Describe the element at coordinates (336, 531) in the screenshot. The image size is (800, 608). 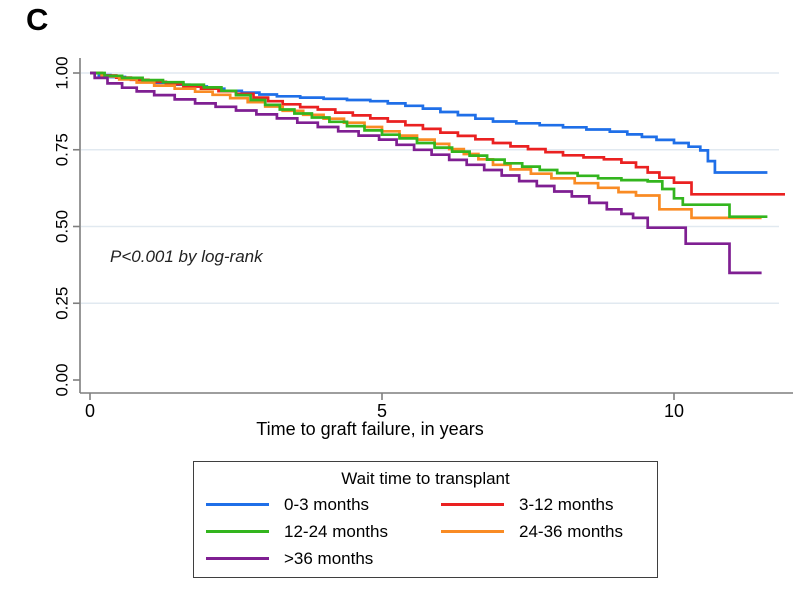
I see `legend-item-label: 12-24 months` at that location.